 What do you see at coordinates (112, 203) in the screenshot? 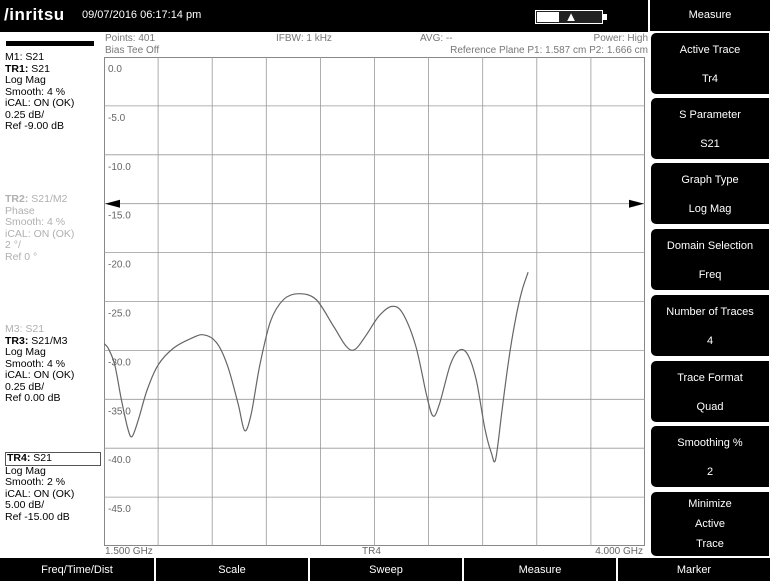
I see `reference-left-arrow-icon` at bounding box center [112, 203].